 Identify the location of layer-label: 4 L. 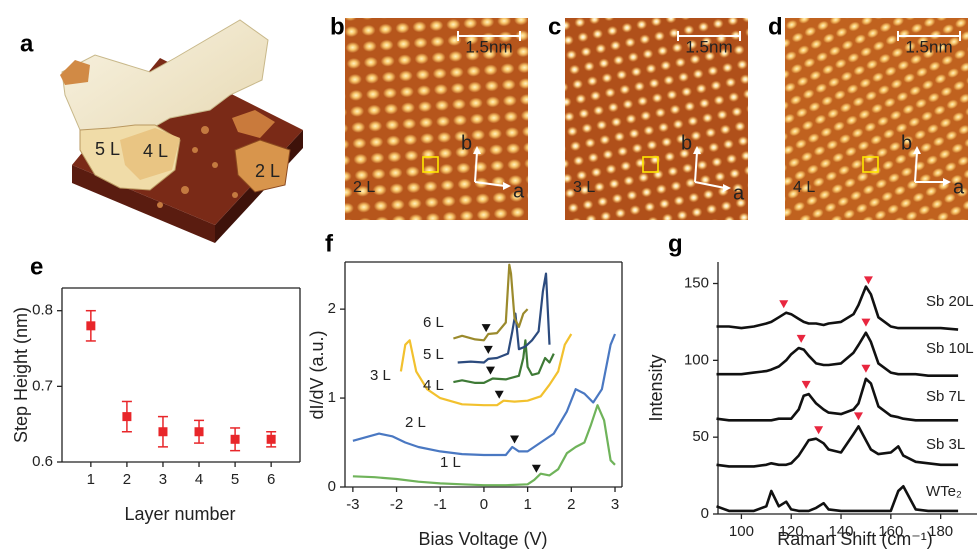
(804, 187).